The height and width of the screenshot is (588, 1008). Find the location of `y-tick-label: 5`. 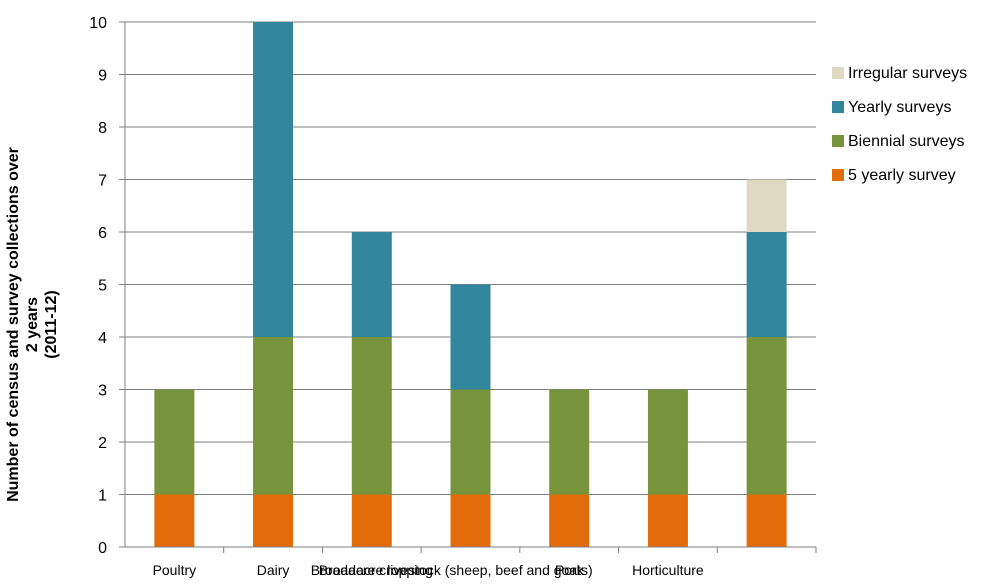

y-tick-label: 5 is located at coordinates (102, 286).